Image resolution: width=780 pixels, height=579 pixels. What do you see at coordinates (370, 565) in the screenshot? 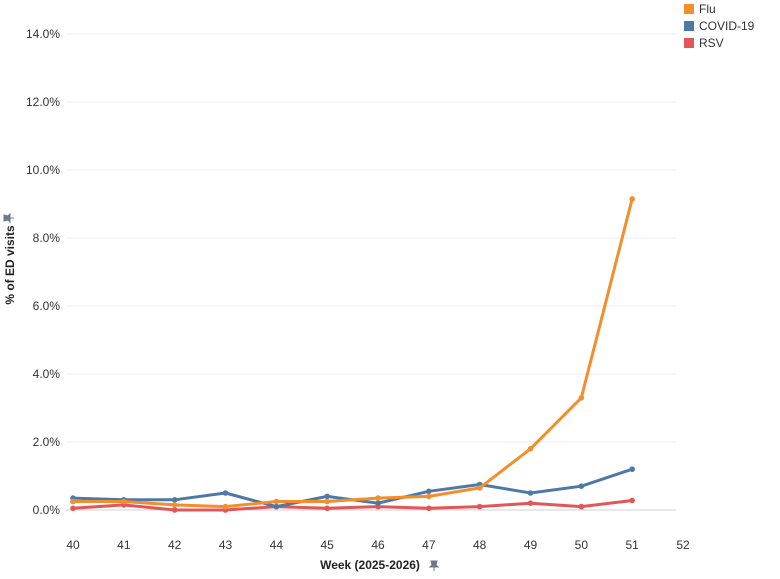
I see `x-axis-title: Week (2025-2026)` at bounding box center [370, 565].